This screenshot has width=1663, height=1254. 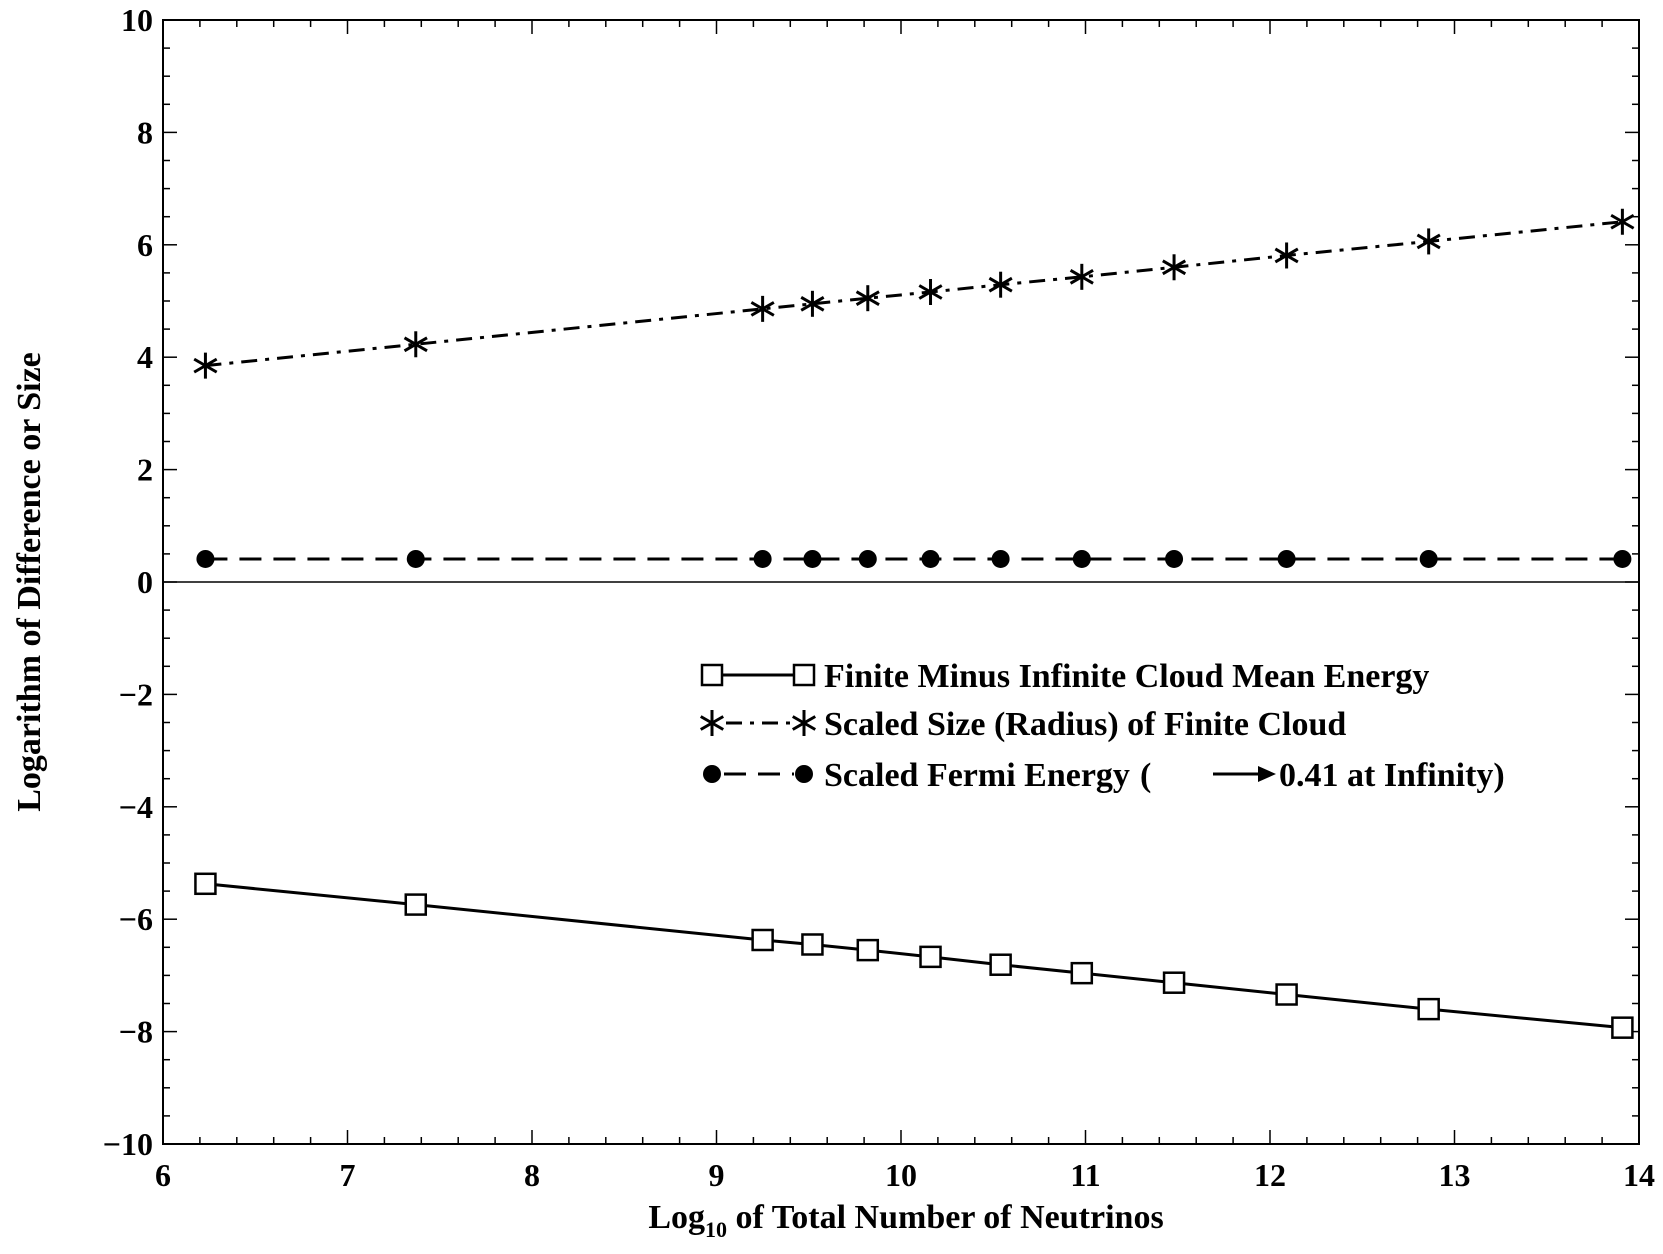 What do you see at coordinates (348, 1175) in the screenshot?
I see `x-tick-label: 7` at bounding box center [348, 1175].